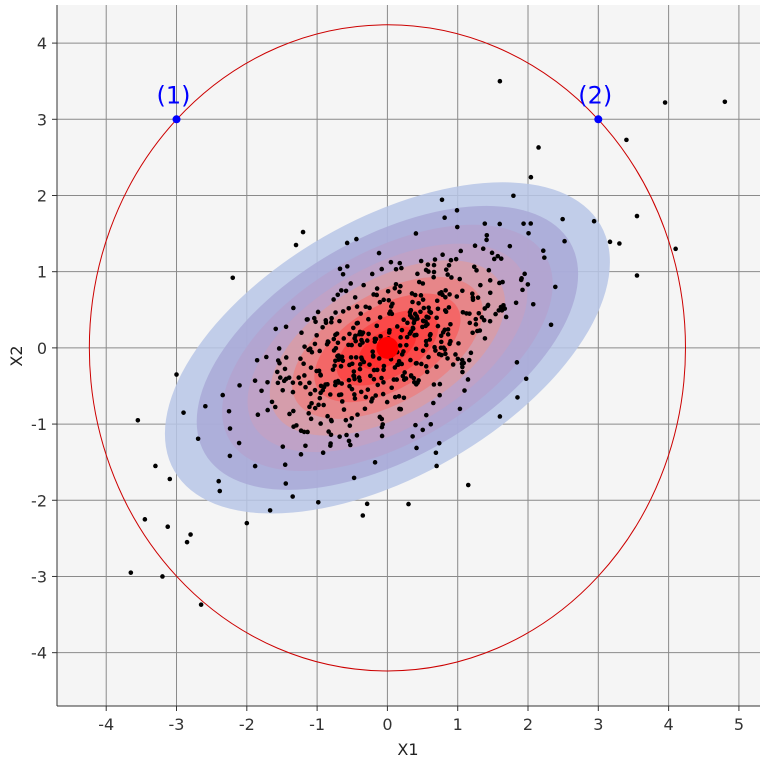 The height and width of the screenshot is (768, 768). I want to click on y-tick-label: 2, so click(42, 195).